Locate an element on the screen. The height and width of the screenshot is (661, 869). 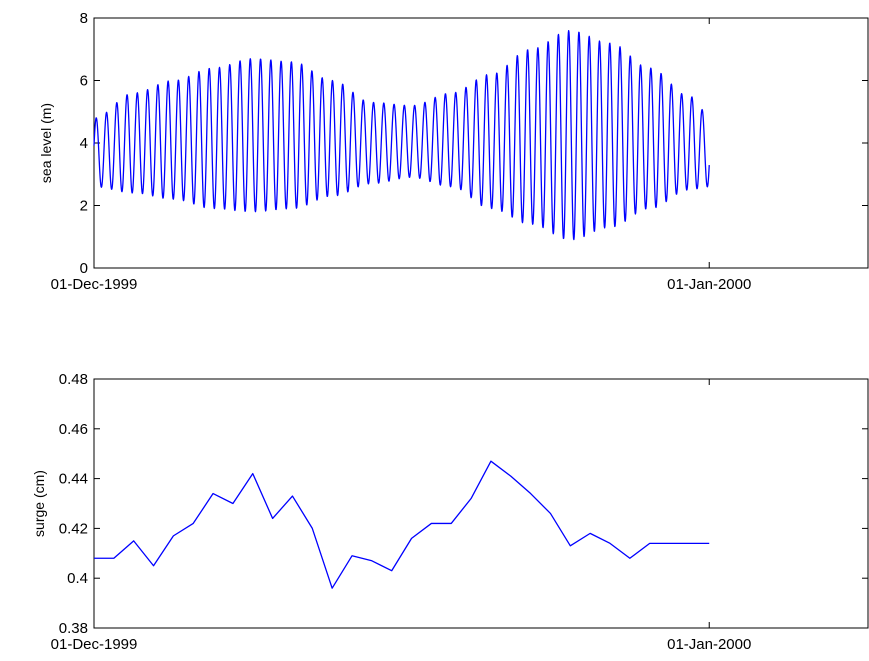
y-tick-label: 2 is located at coordinates (84, 206).